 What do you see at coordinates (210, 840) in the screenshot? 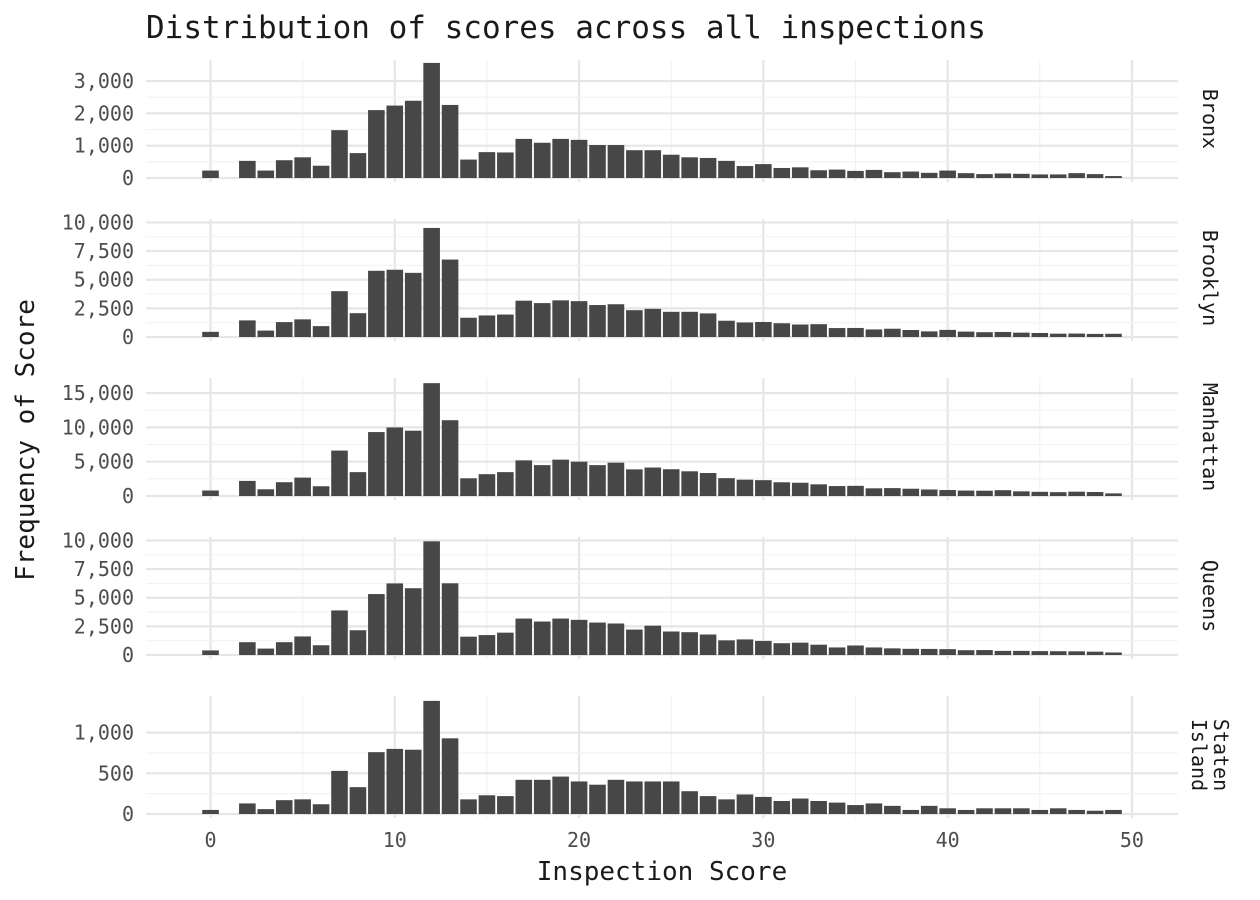
I see `x-tick-label: 0` at bounding box center [210, 840].